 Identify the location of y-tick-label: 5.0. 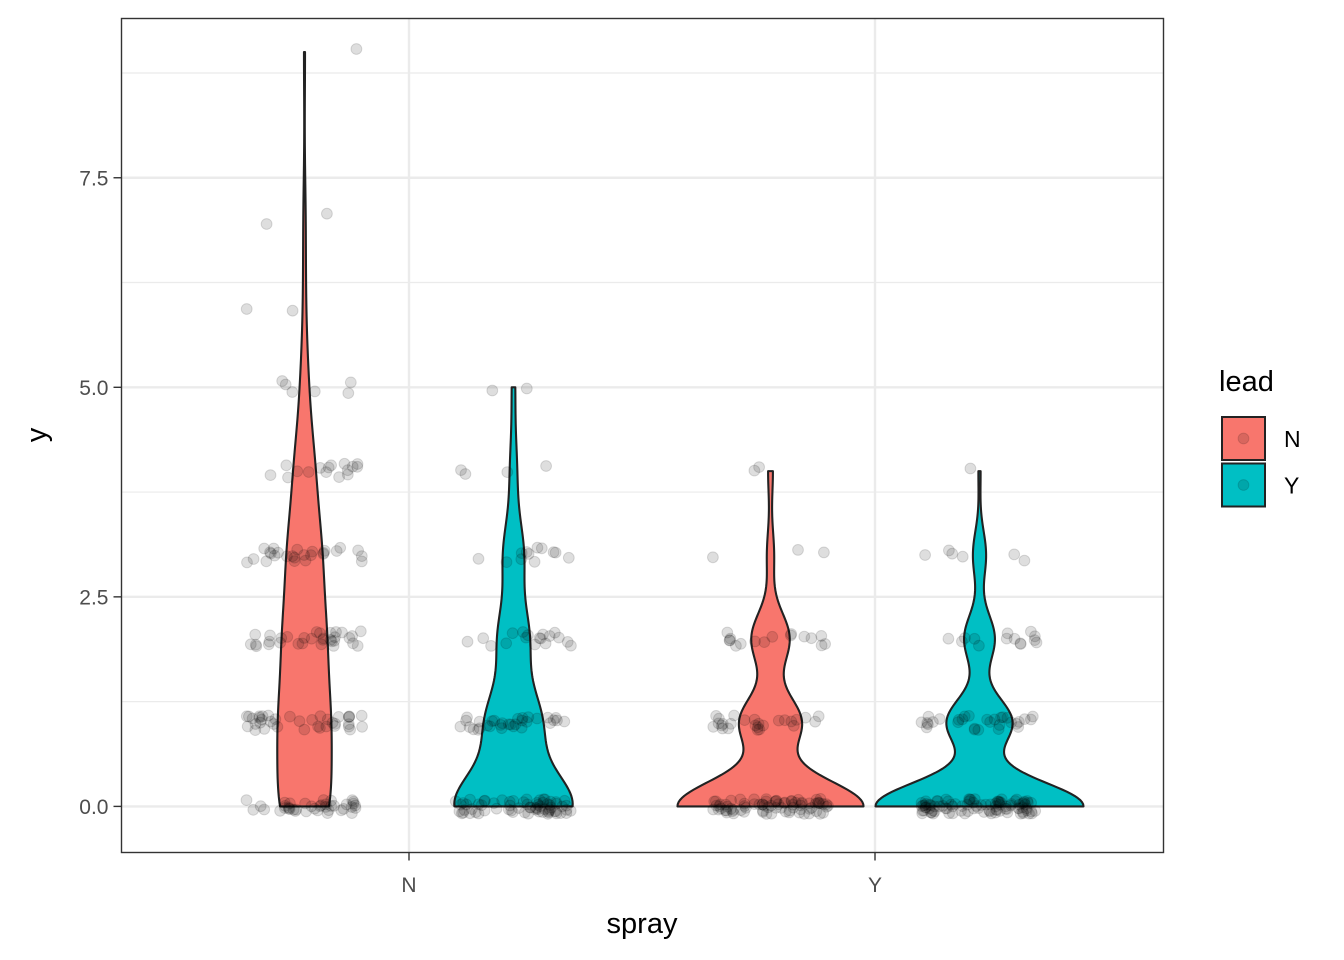
(93, 388).